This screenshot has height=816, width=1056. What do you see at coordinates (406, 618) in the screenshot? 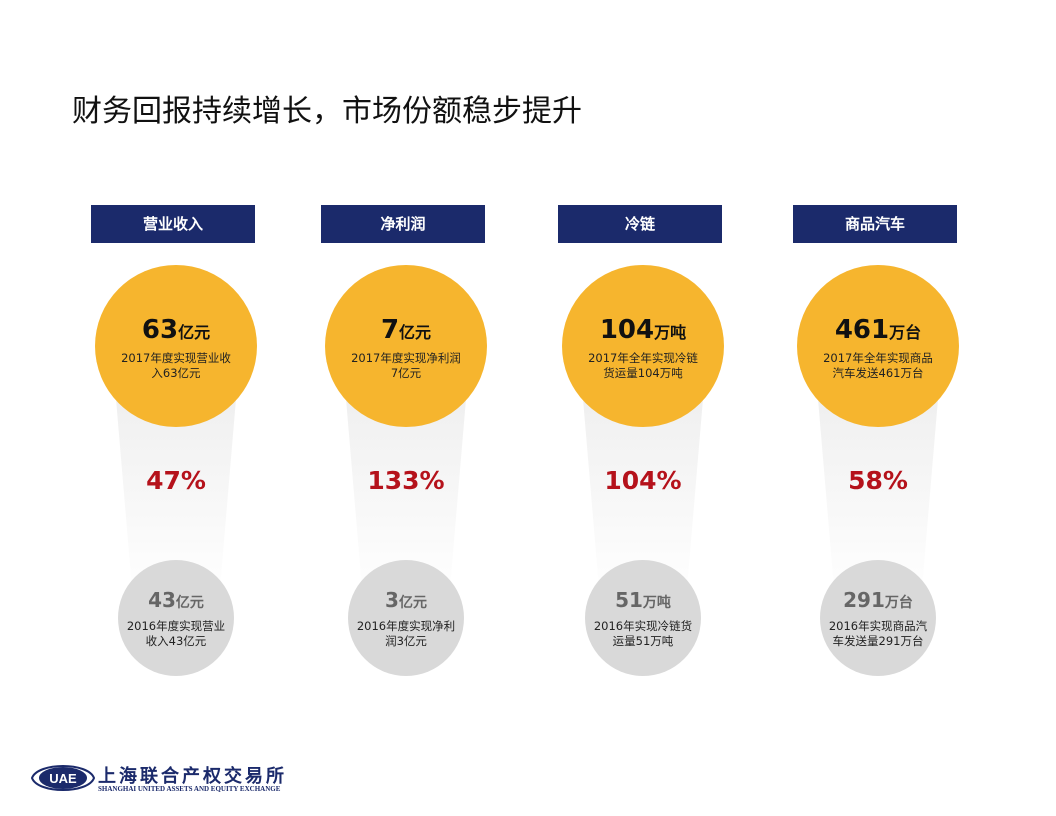
I see `previous-year-circle: 3亿元 2016年度实现净利润3亿元` at bounding box center [406, 618].